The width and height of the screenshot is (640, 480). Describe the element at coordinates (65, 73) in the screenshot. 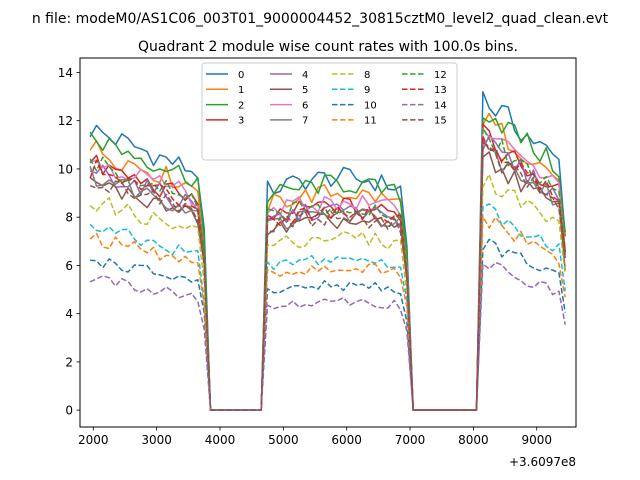

I see `y-tick-label: 14` at that location.